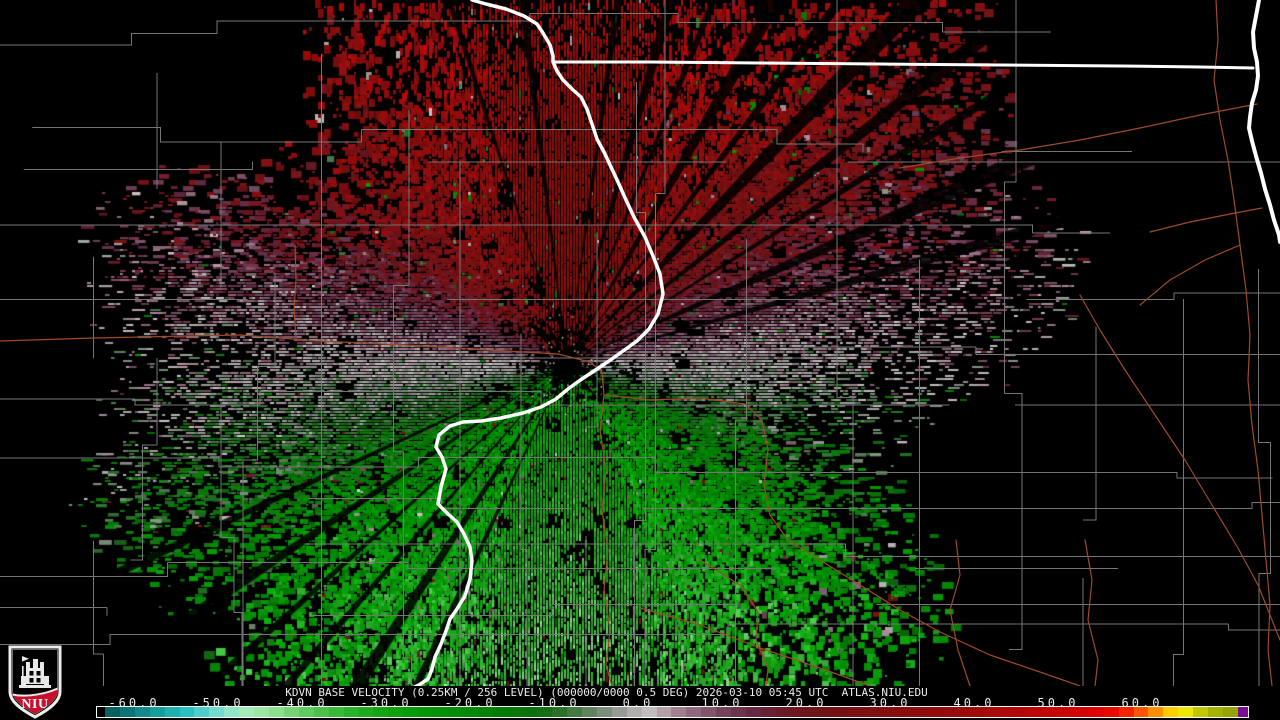 The height and width of the screenshot is (720, 1280). I want to click on colorbar-rf-cell, so click(1242, 712).